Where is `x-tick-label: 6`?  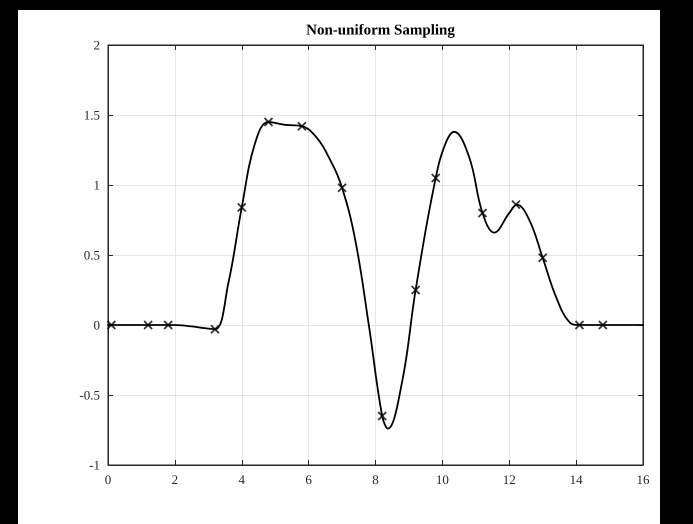
x-tick-label: 6 is located at coordinates (308, 479).